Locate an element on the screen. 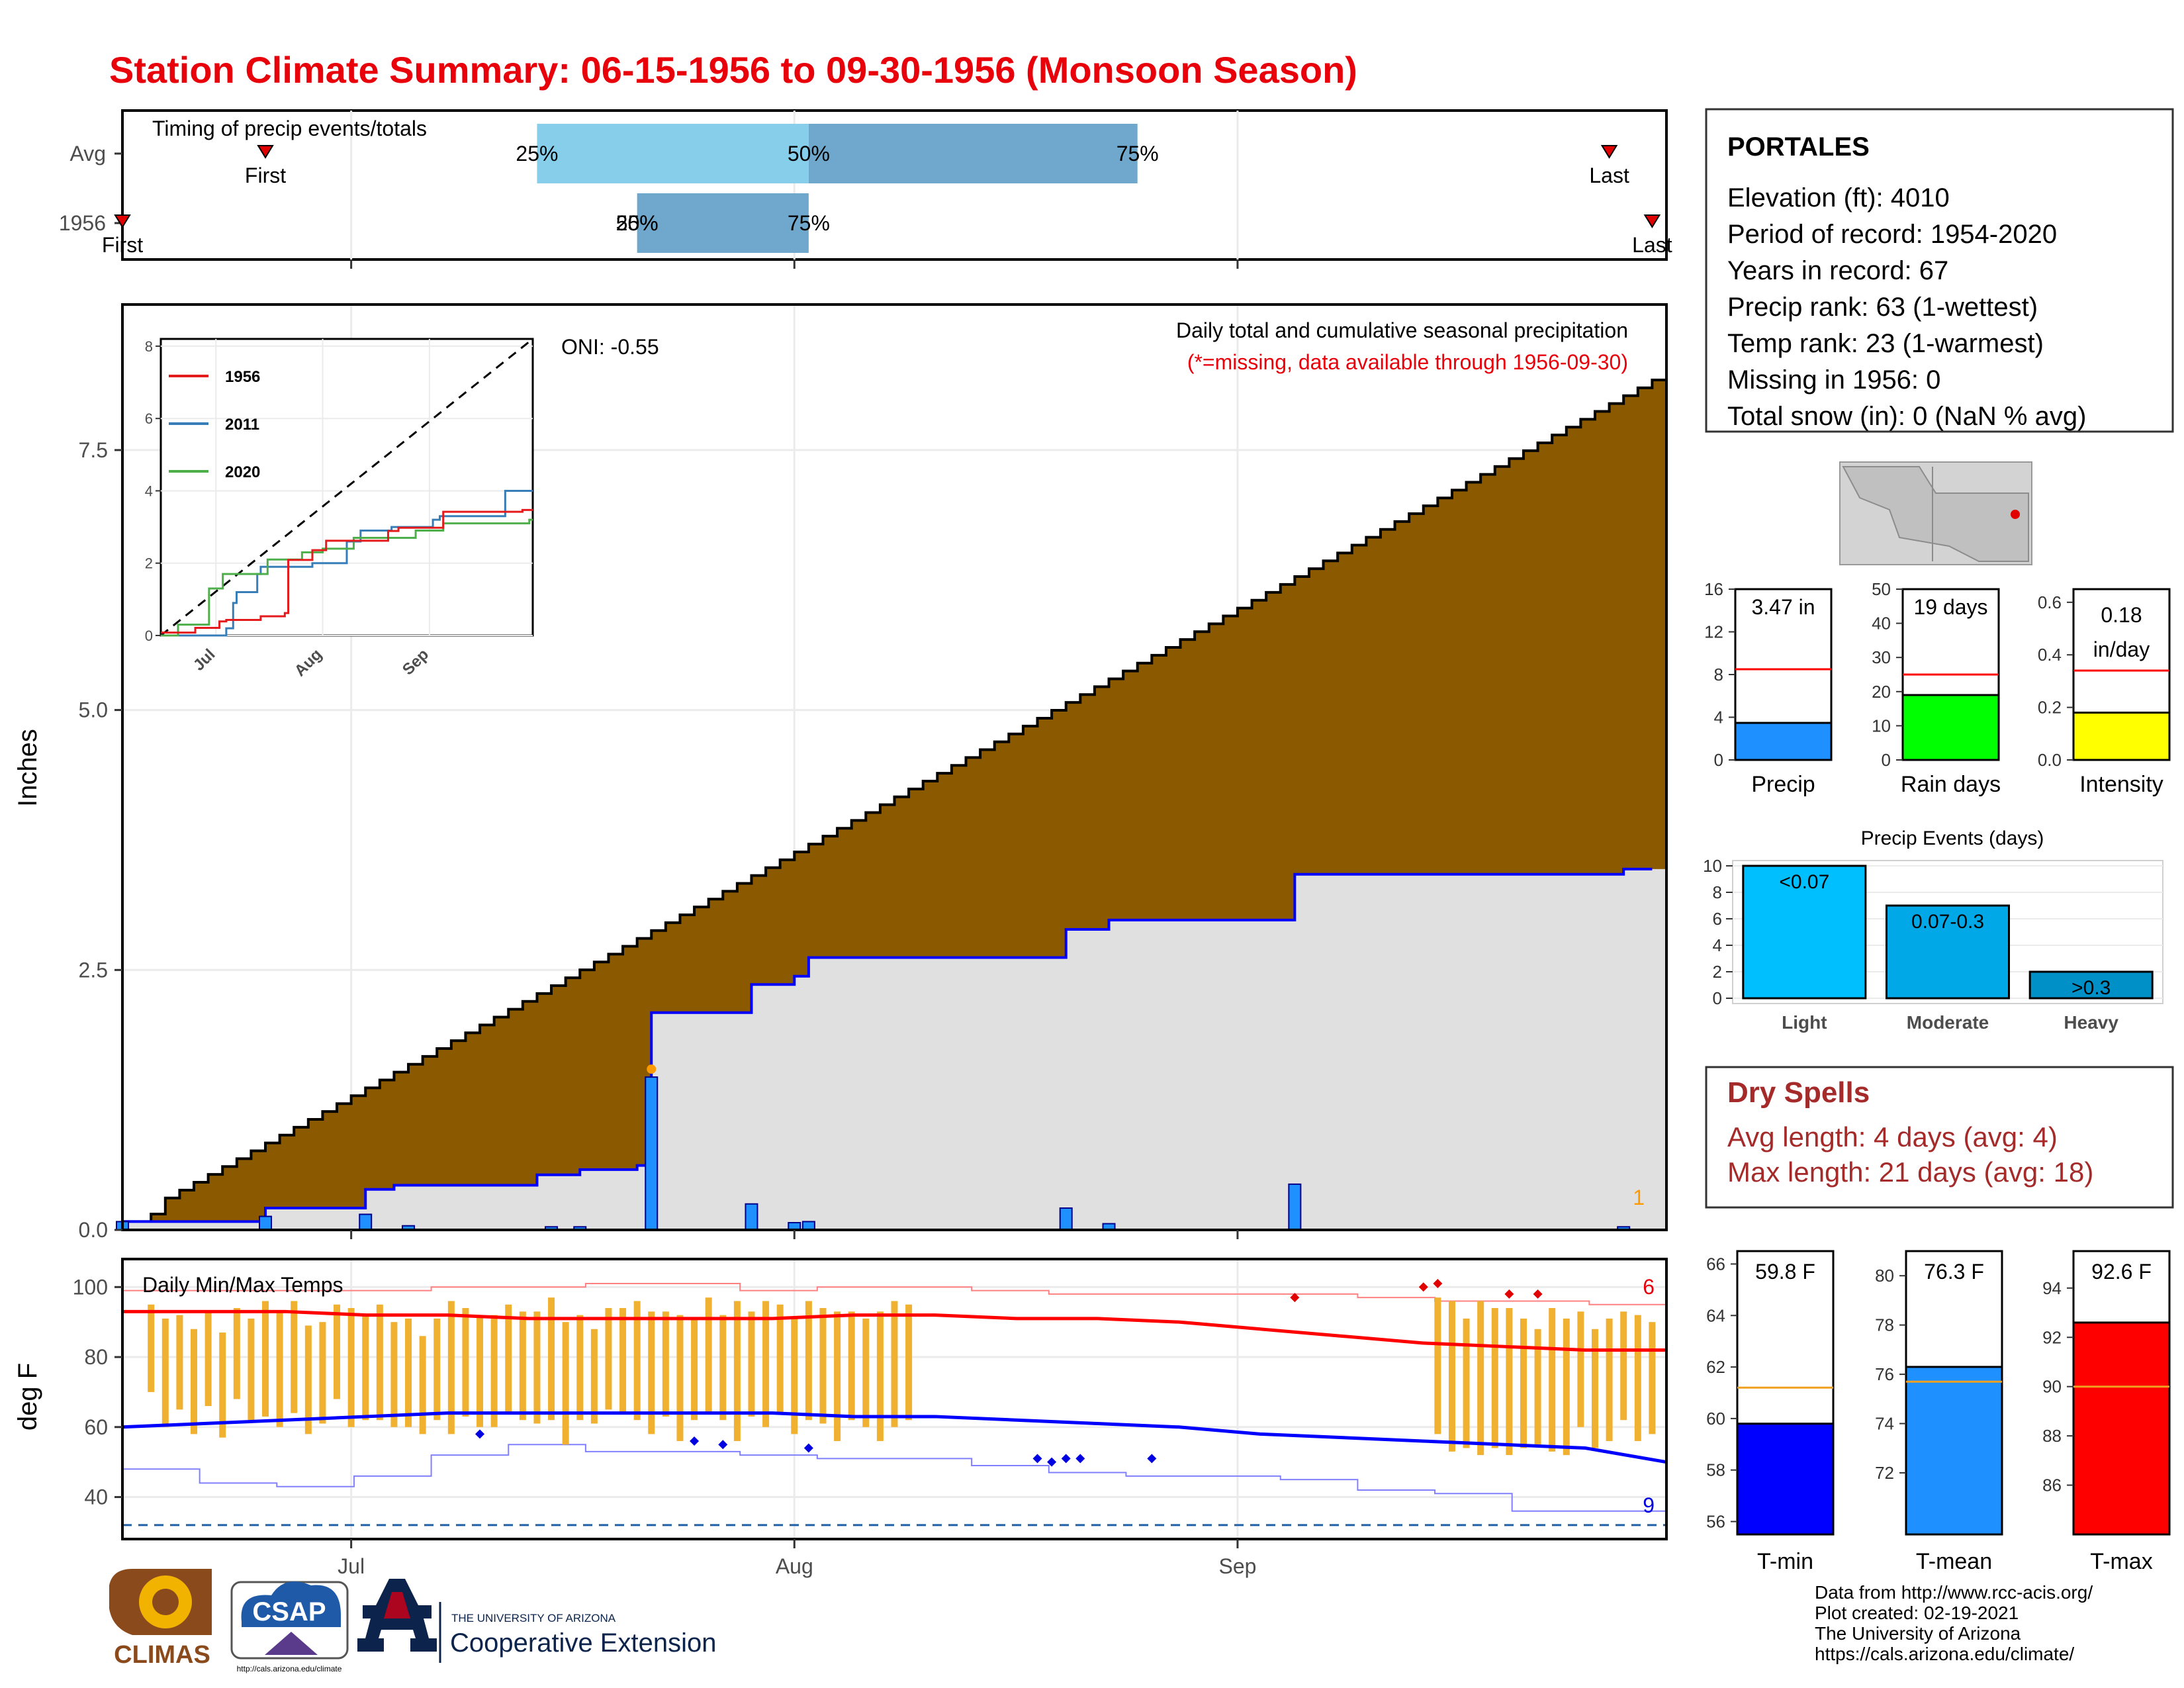  temp-summary-bar-t-max is located at coordinates (2121, 1428).